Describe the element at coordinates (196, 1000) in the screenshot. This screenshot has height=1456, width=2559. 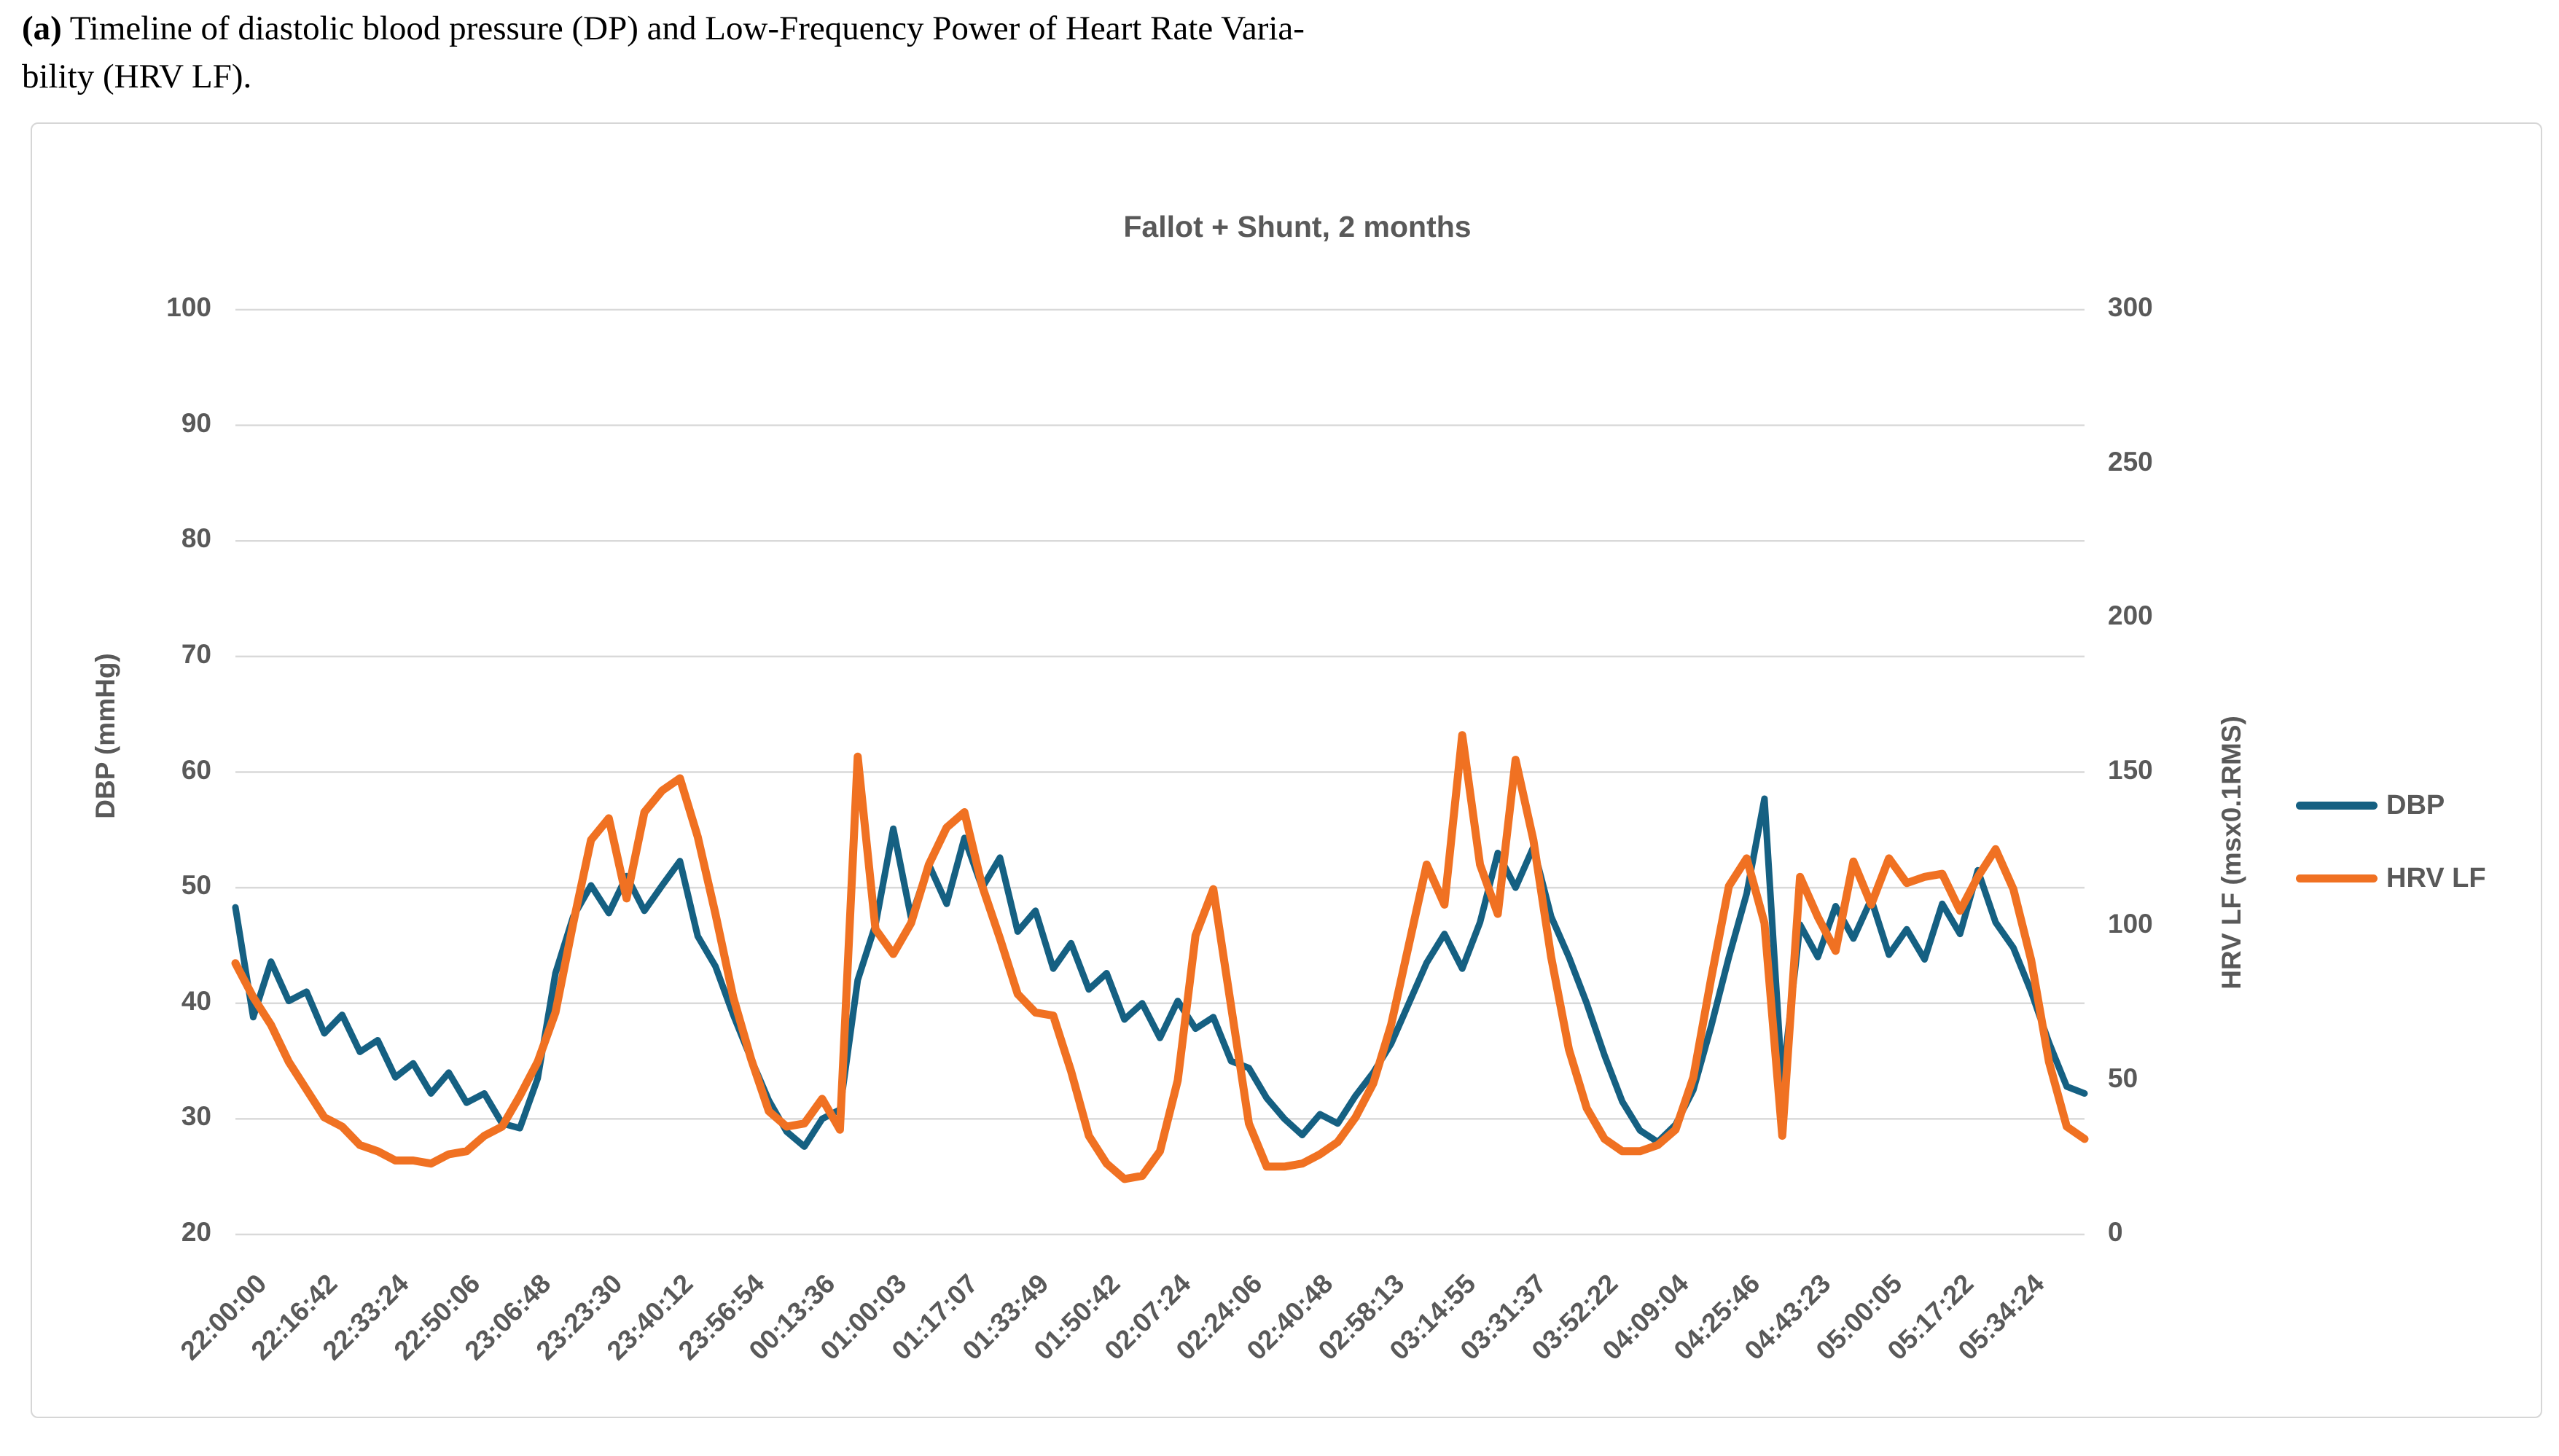
I see `y-tick-label: 40` at that location.